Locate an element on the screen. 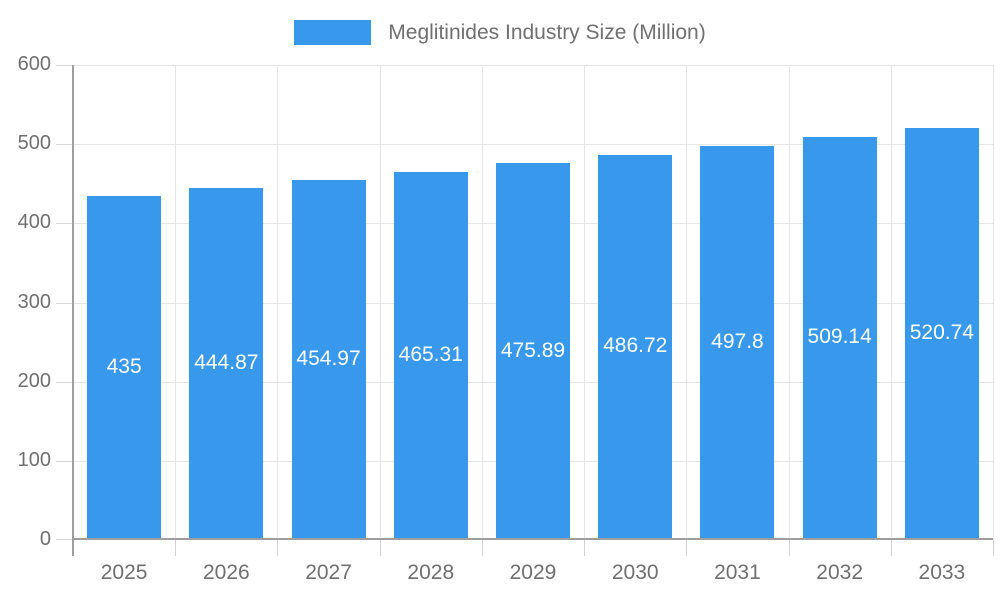 The image size is (1000, 600). y-axis-label-300: 300 is located at coordinates (34, 301).